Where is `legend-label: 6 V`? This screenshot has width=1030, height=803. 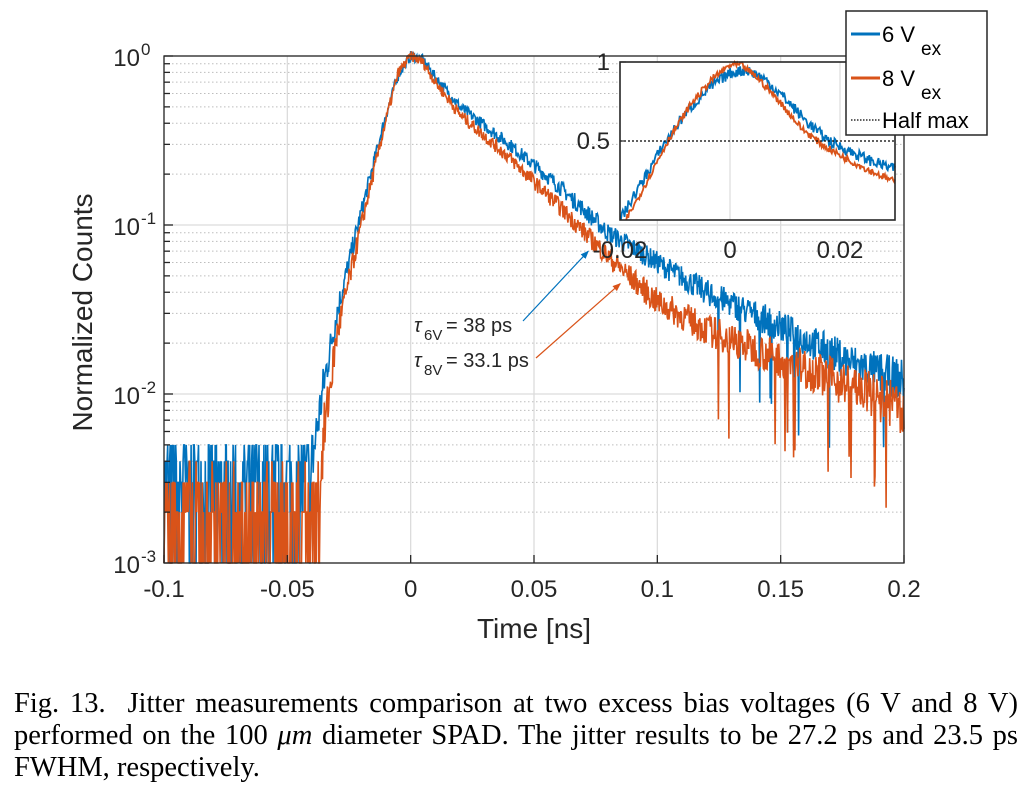
legend-label: 6 V is located at coordinates (898, 34).